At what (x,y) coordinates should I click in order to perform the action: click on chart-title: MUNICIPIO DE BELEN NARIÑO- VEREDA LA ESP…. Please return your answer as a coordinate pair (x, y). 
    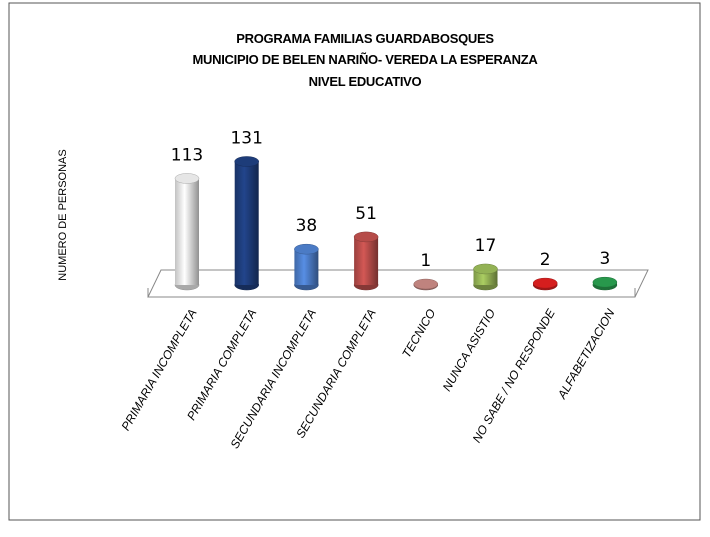
    Looking at the image, I should click on (366, 59).